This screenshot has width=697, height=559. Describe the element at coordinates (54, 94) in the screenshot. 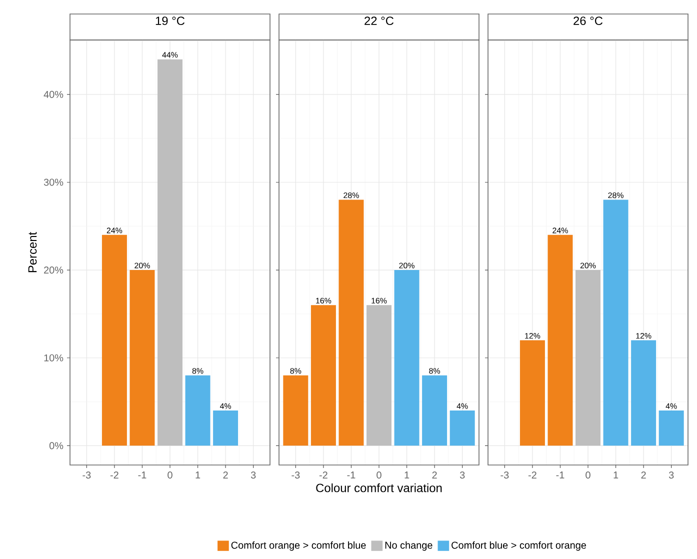

I see `y-tick-label: 40%` at that location.